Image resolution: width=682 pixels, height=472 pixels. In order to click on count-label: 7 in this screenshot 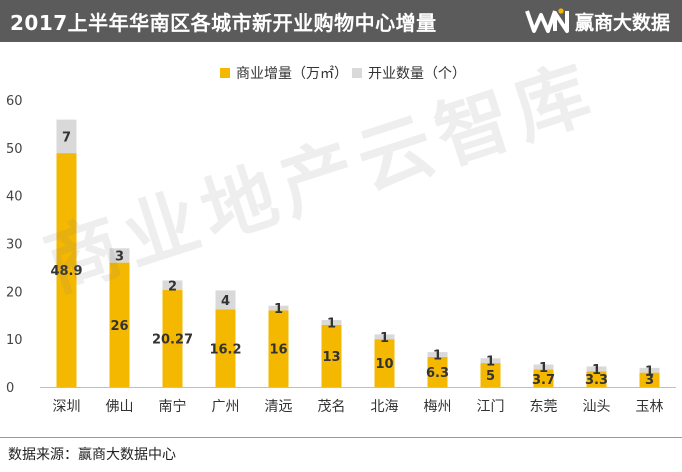, I will do `click(66, 137)`.